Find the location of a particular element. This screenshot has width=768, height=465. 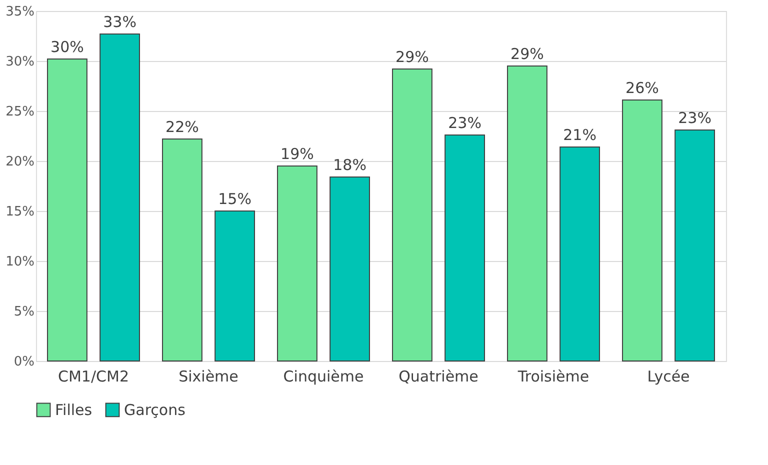

data-label: 19% is located at coordinates (297, 154).